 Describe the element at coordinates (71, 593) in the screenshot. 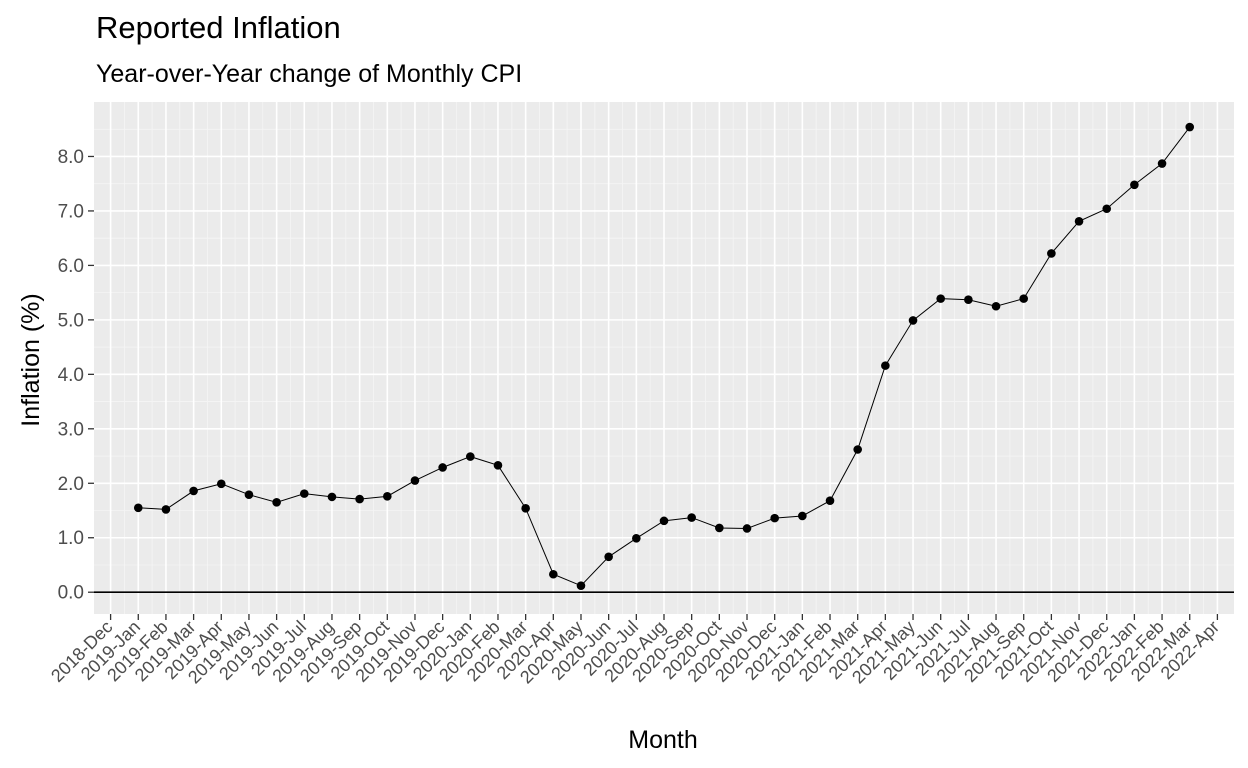

I see `y-tick-label: 0.0` at that location.